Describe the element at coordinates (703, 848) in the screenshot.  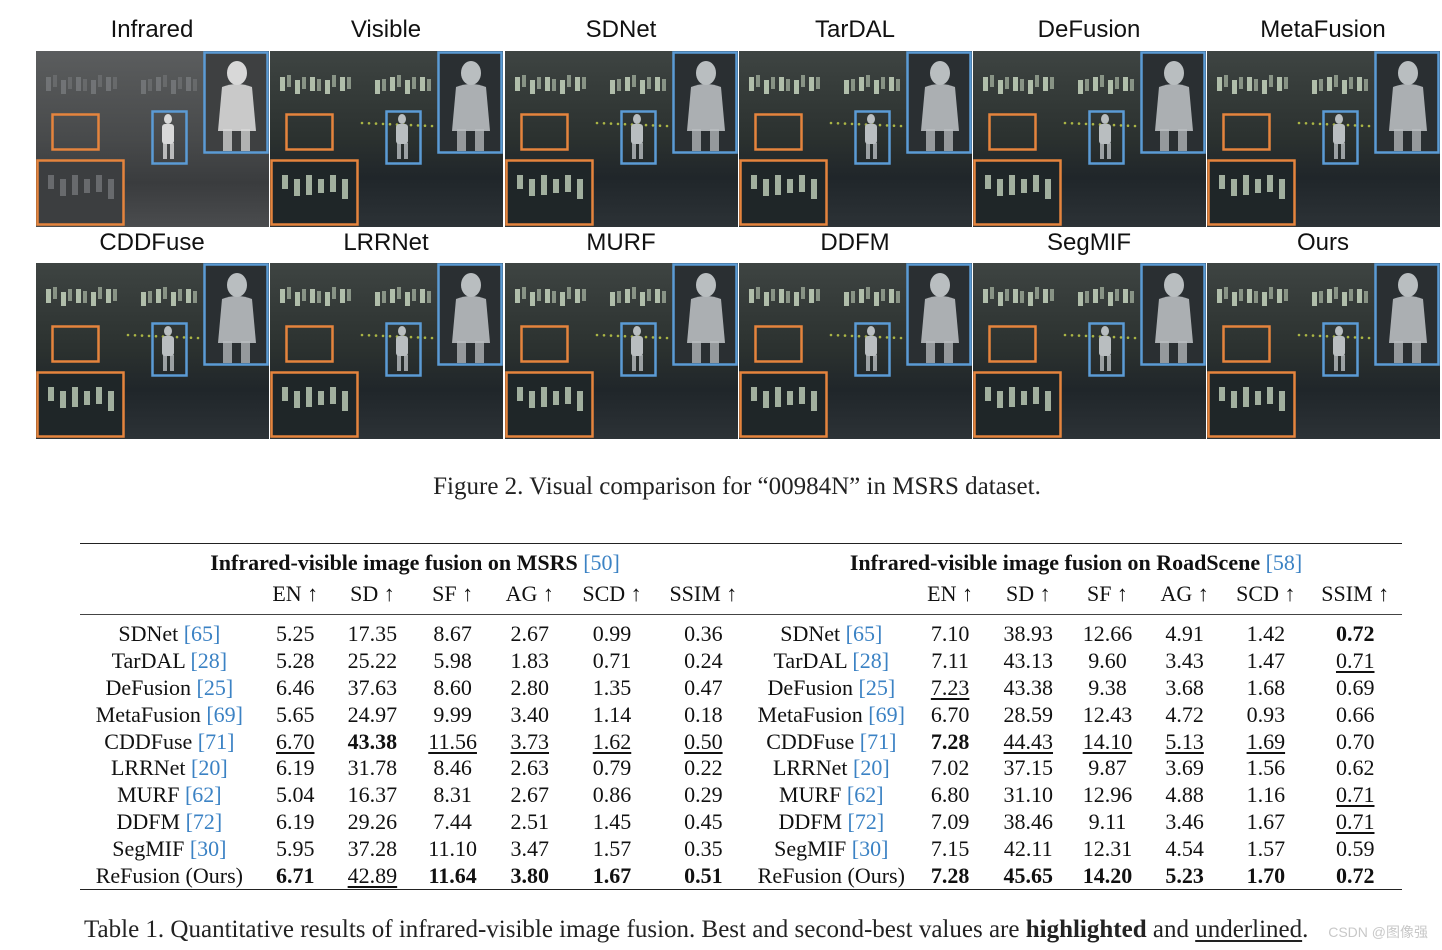
I see `metric-value: 0.35` at that location.